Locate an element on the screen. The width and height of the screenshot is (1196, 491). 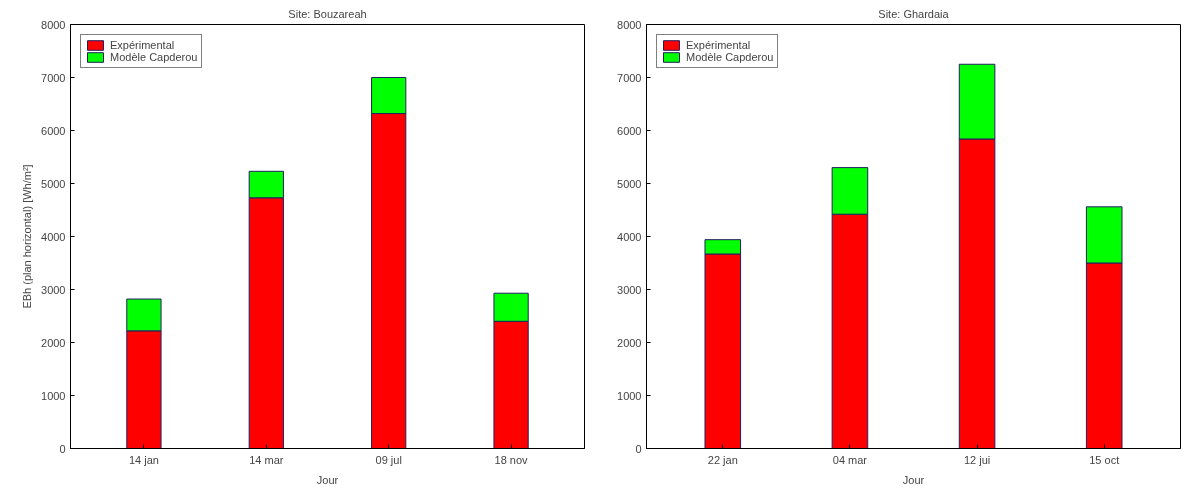
x-tick-label: 22 jan is located at coordinates (722, 459).